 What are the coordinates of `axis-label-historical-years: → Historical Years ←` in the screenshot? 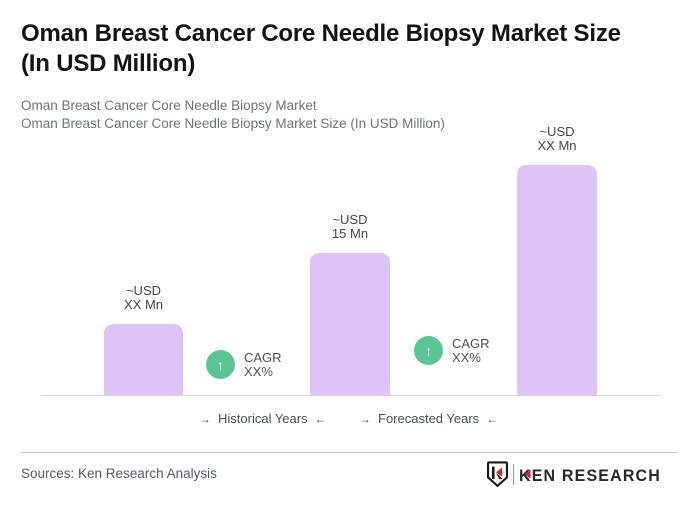 It's located at (263, 418).